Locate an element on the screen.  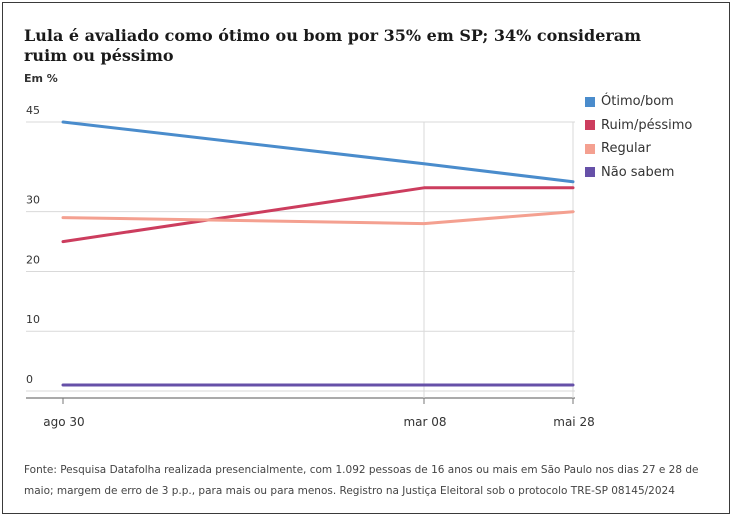
y-tick-label: 10 is located at coordinates (33, 319).